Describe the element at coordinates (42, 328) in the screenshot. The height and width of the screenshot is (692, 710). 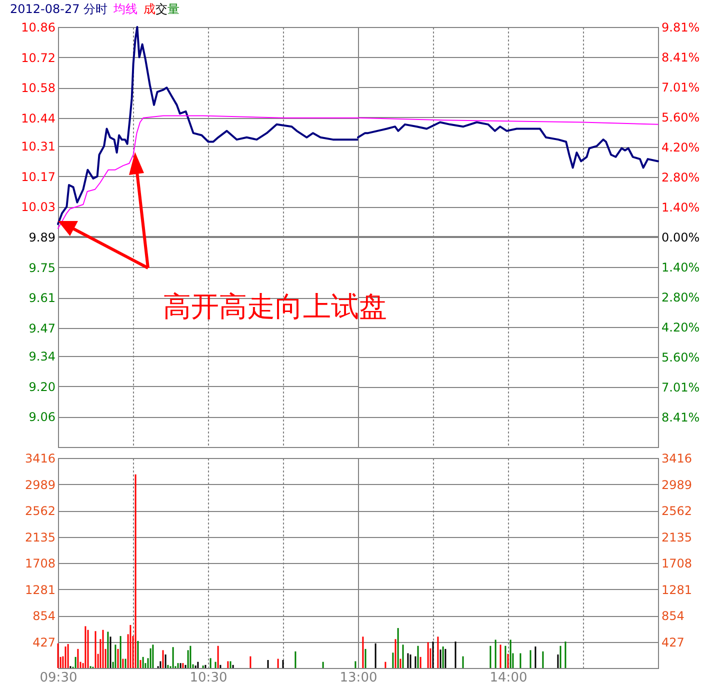
I see `y-tick-label: 9.47` at that location.